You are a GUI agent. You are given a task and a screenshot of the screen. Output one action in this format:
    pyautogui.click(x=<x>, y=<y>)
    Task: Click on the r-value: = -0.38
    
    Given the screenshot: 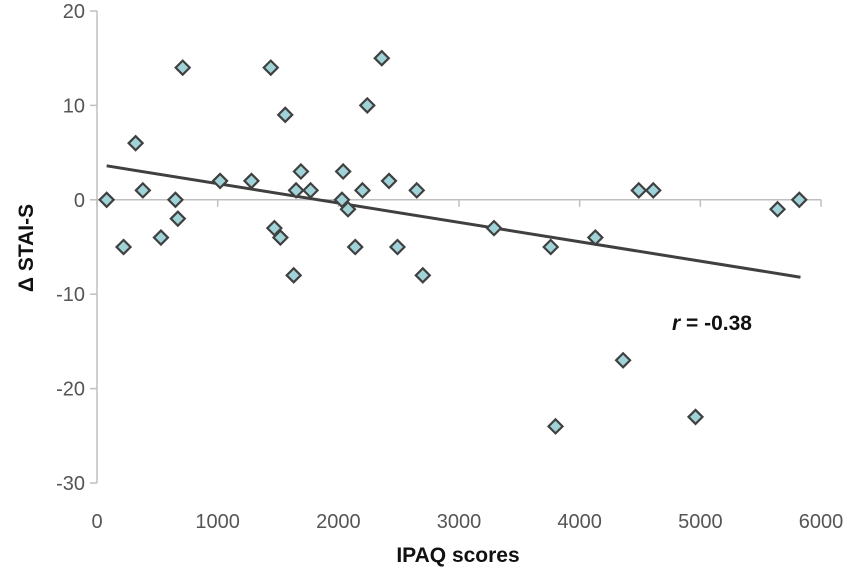 What is the action you would take?
    pyautogui.click(x=716, y=323)
    